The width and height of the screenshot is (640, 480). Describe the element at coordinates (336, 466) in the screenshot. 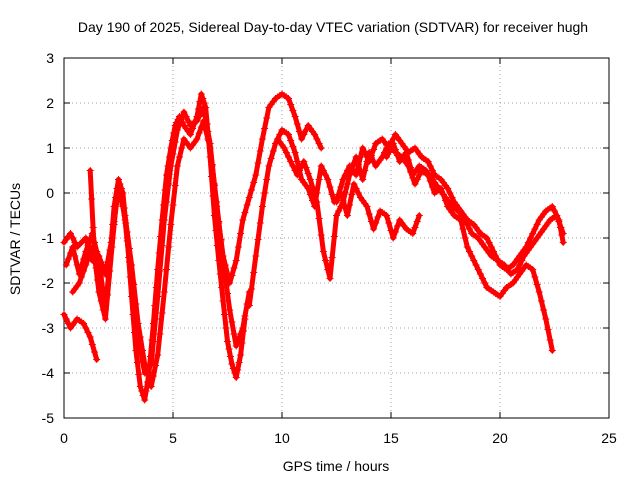

I see `x-axis-label: GPS time / hours` at that location.